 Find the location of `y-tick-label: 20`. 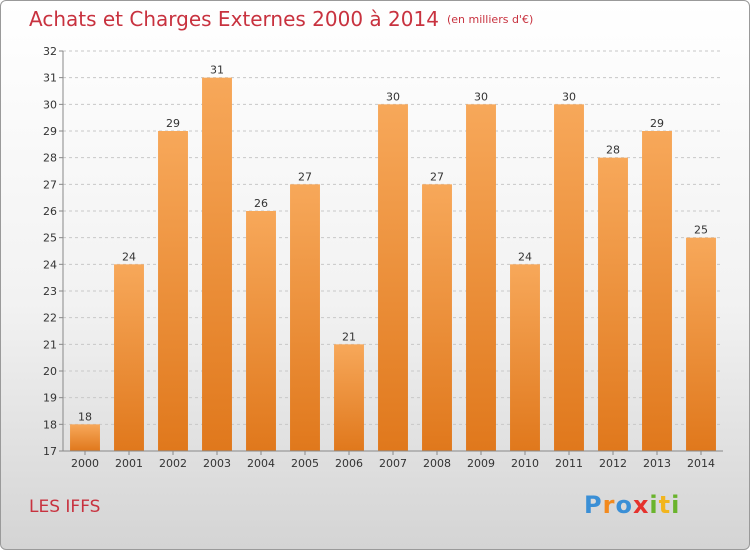

y-tick-label: 20 is located at coordinates (50, 371).